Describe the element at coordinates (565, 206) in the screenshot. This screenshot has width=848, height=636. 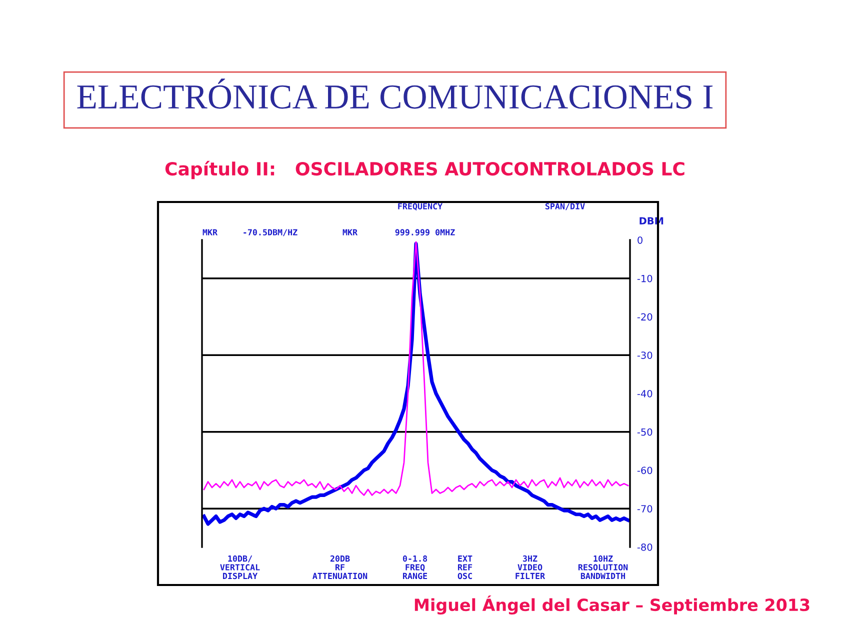
I see `text: SPAN/DIV` at that location.